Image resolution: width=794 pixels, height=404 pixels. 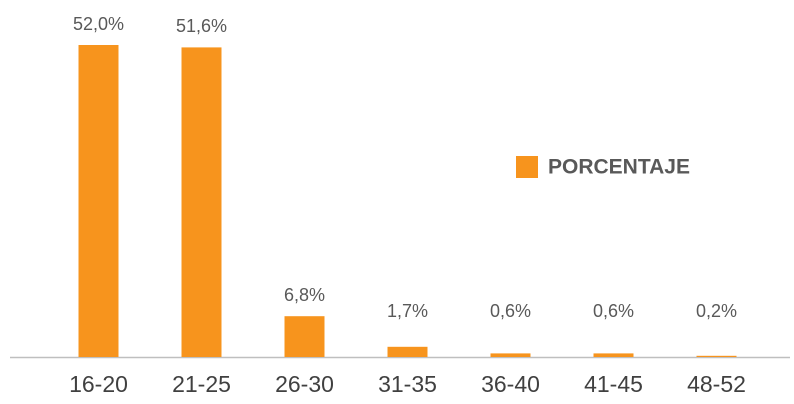 What do you see at coordinates (98, 24) in the screenshot?
I see `data-label: 52,0%` at bounding box center [98, 24].